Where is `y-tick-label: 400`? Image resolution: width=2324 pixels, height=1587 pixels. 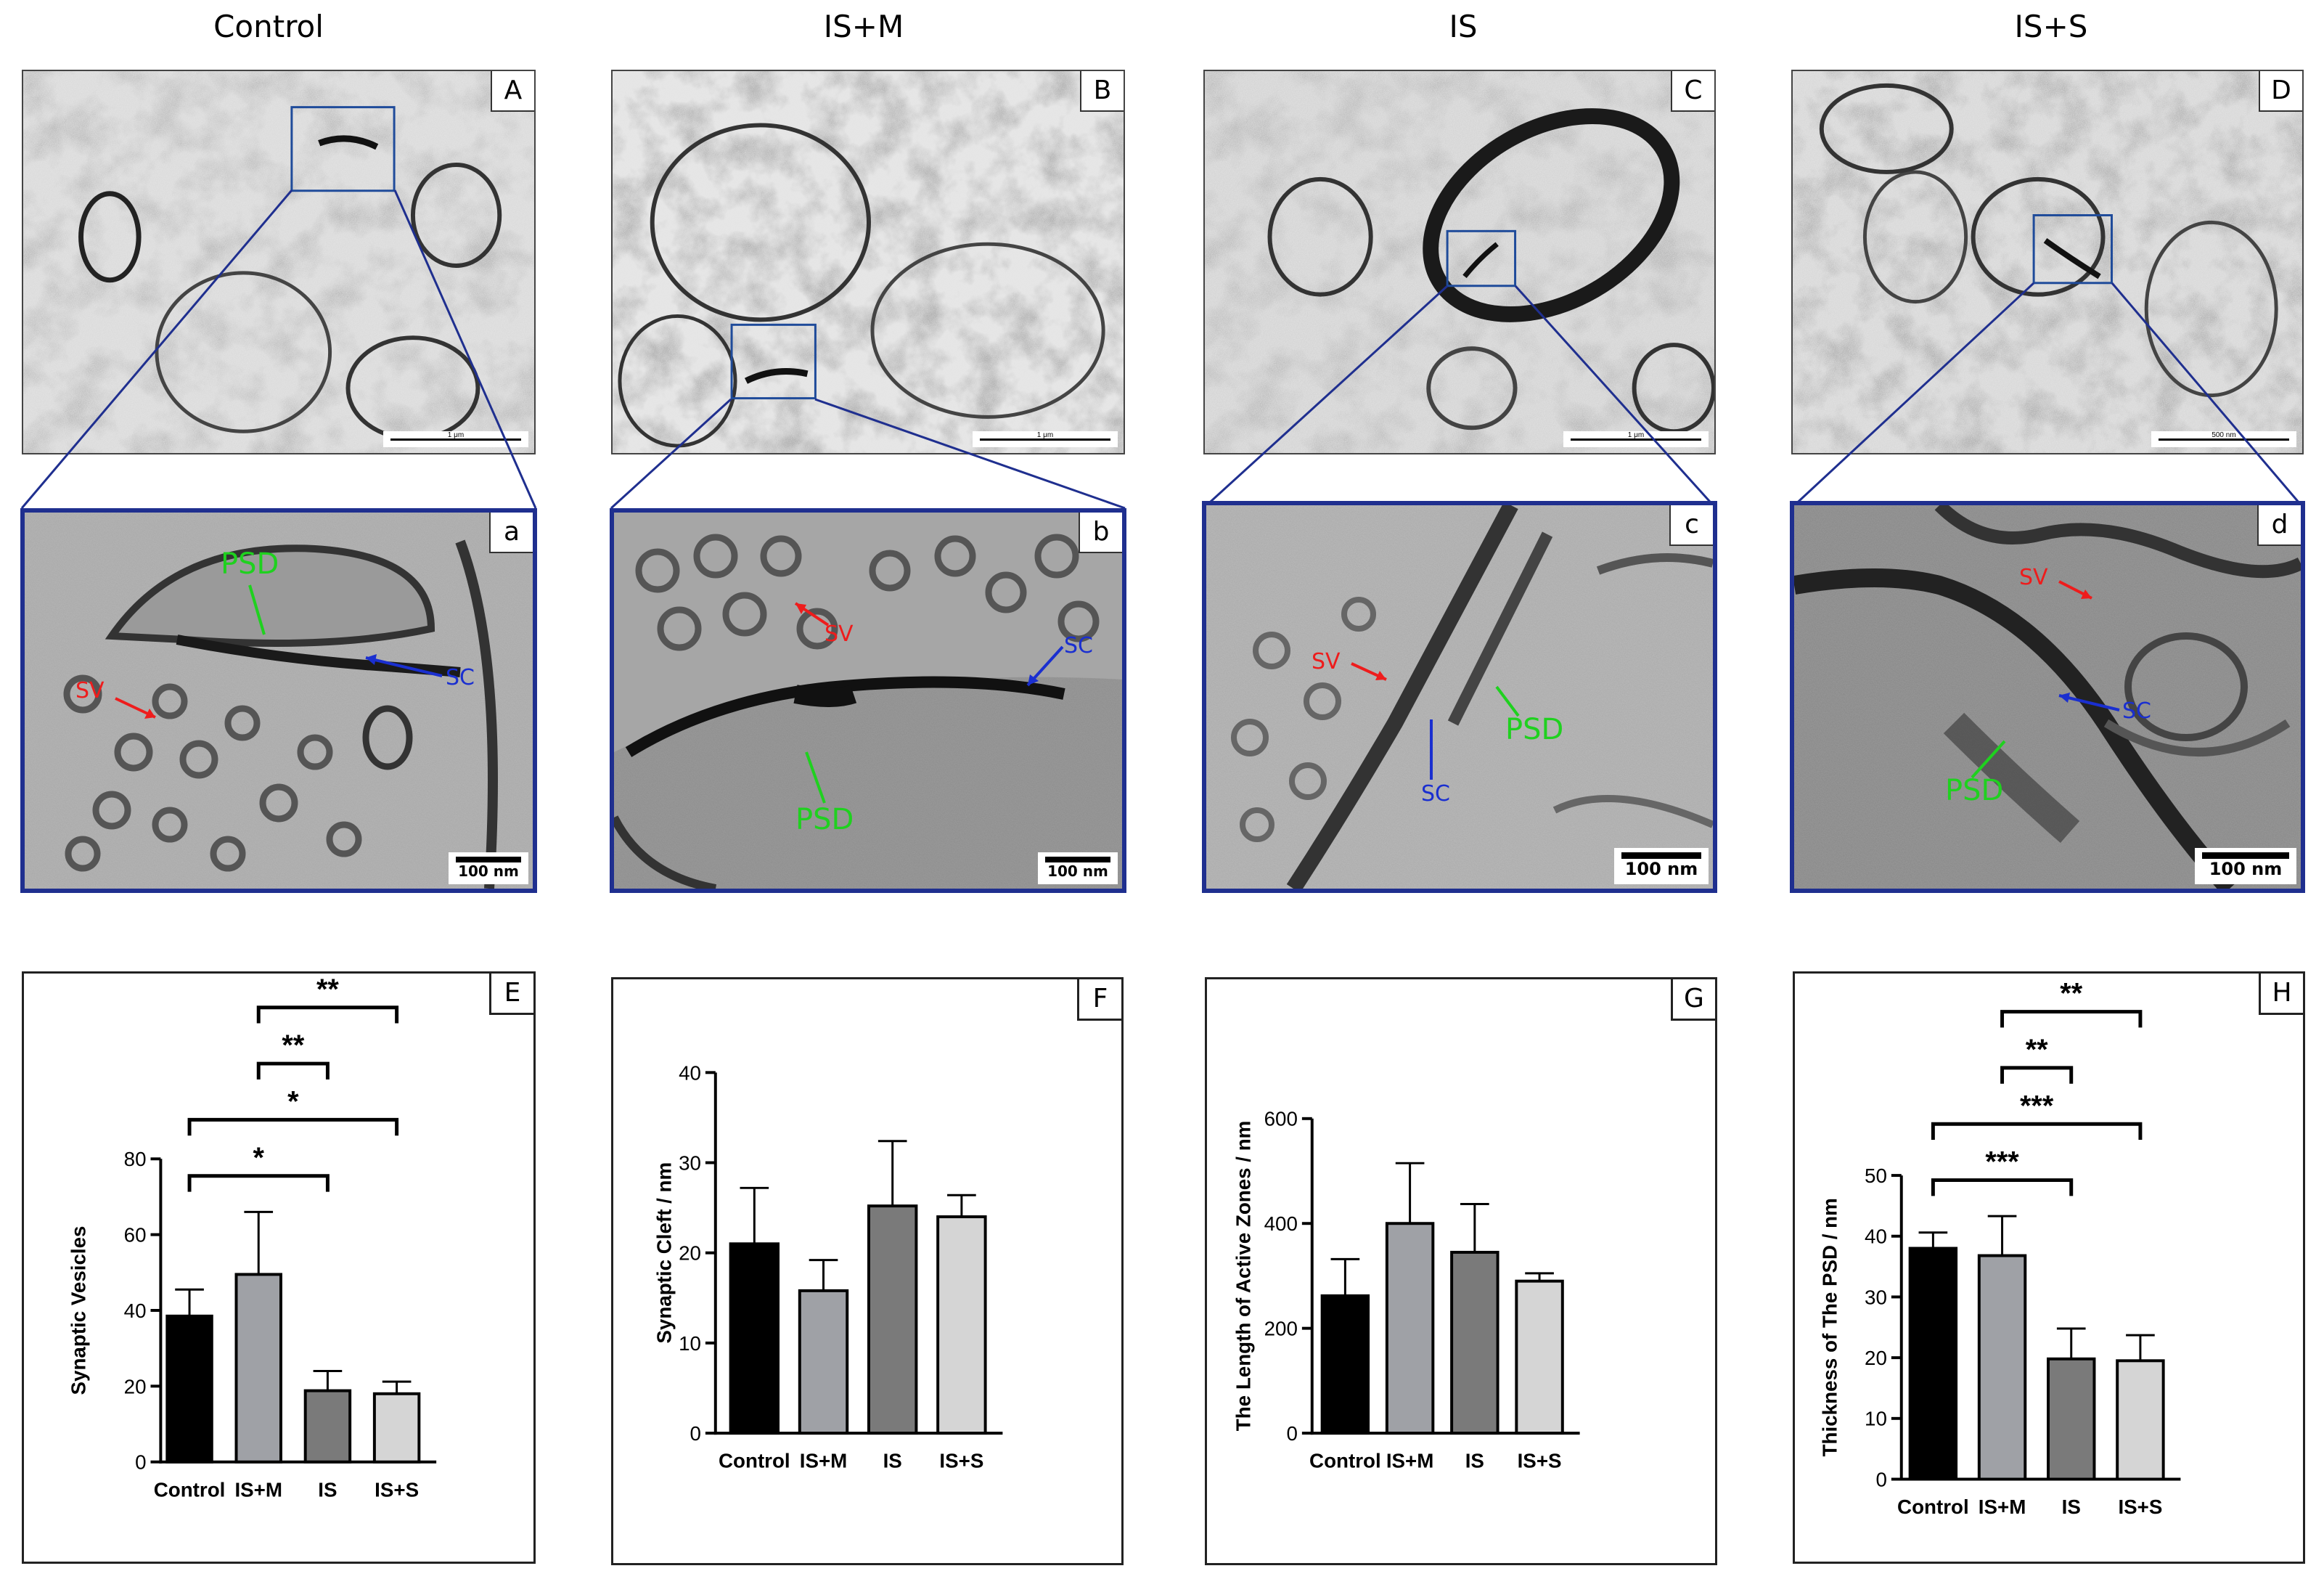 y-tick-label: 400 is located at coordinates (1281, 1223).